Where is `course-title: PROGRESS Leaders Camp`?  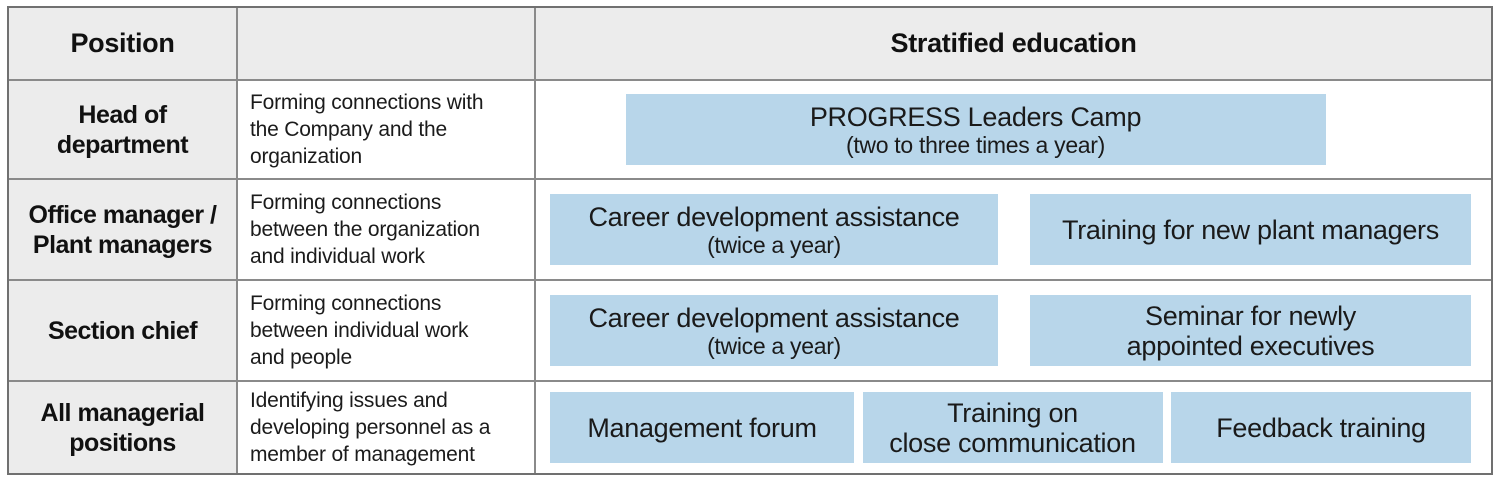
course-title: PROGRESS Leaders Camp is located at coordinates (975, 116).